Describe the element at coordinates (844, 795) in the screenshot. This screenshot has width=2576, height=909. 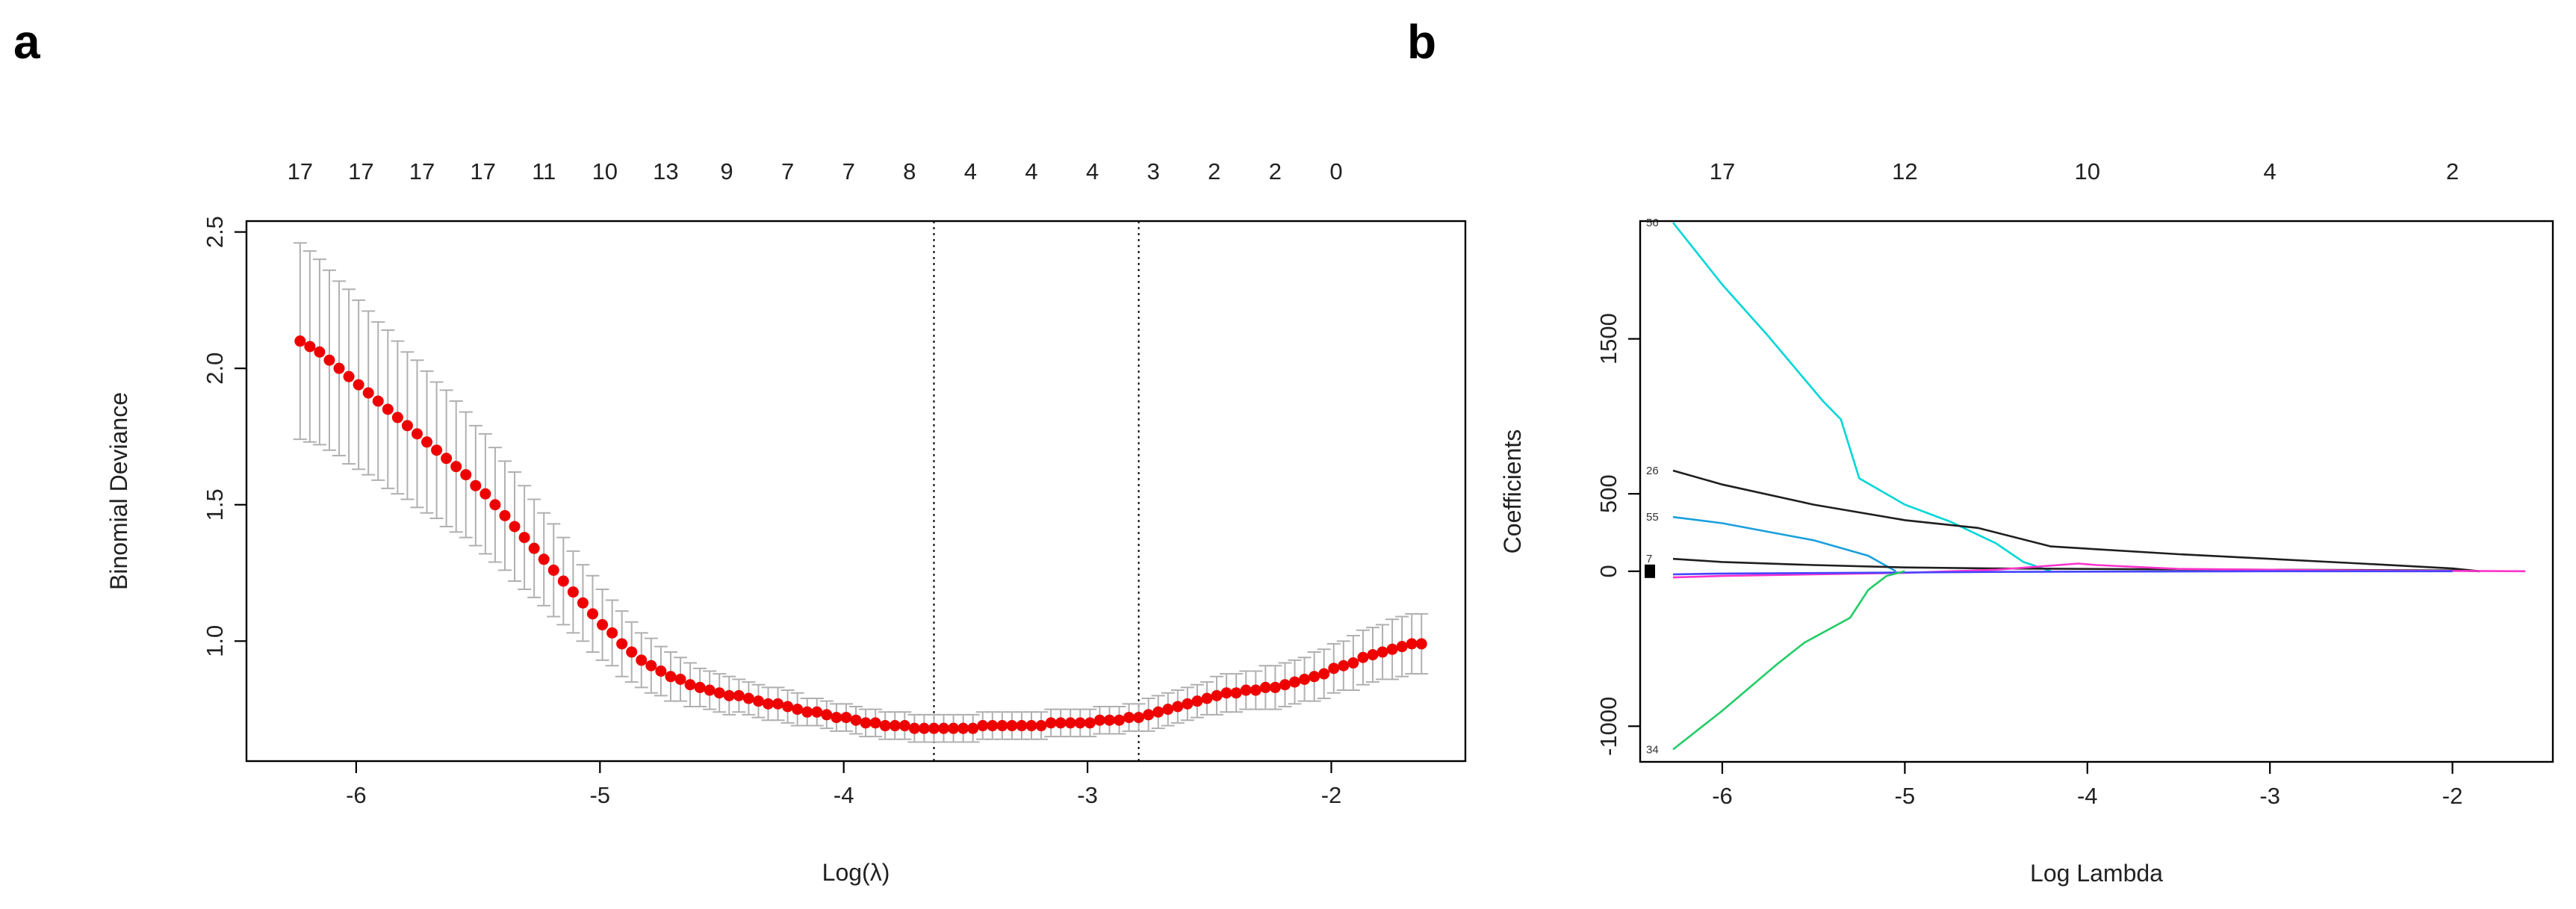
I see `x-tick-label-a: -4` at that location.